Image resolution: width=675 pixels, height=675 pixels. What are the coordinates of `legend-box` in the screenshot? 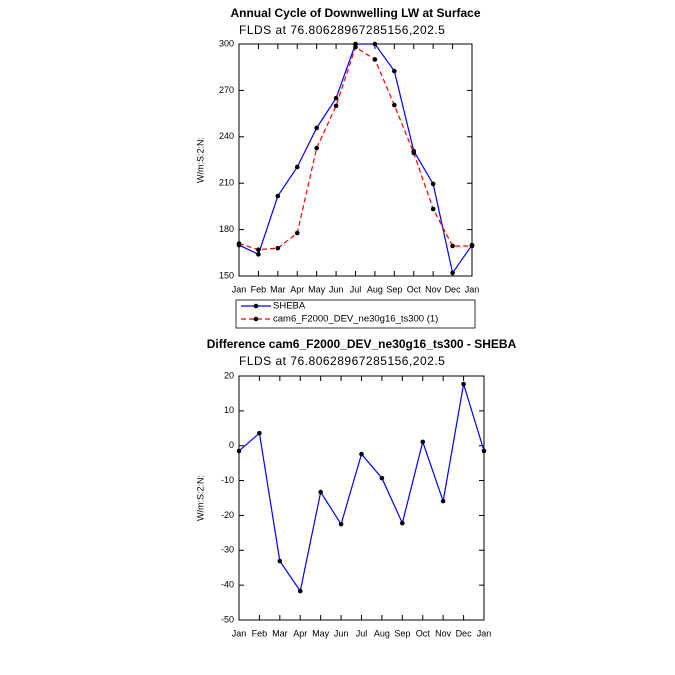 It's located at (355, 314).